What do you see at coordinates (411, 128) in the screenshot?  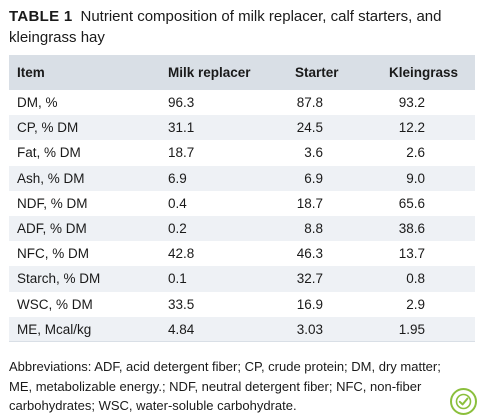 I see `cell-kleingrass: 12.2` at bounding box center [411, 128].